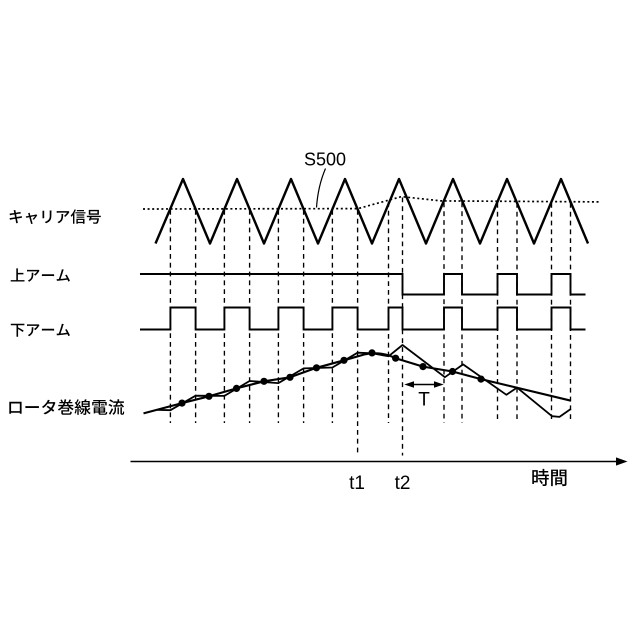 This screenshot has height=640, width=640. Describe the element at coordinates (325, 160) in the screenshot. I see `svg-text: S500` at that location.